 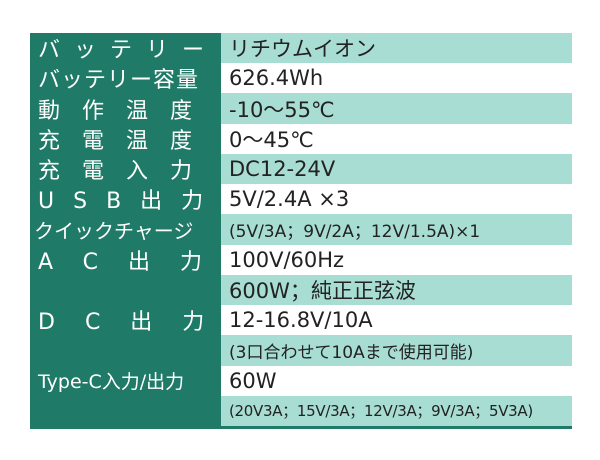 I want to click on label-usb-output: USB出力, so click(x=125, y=199).